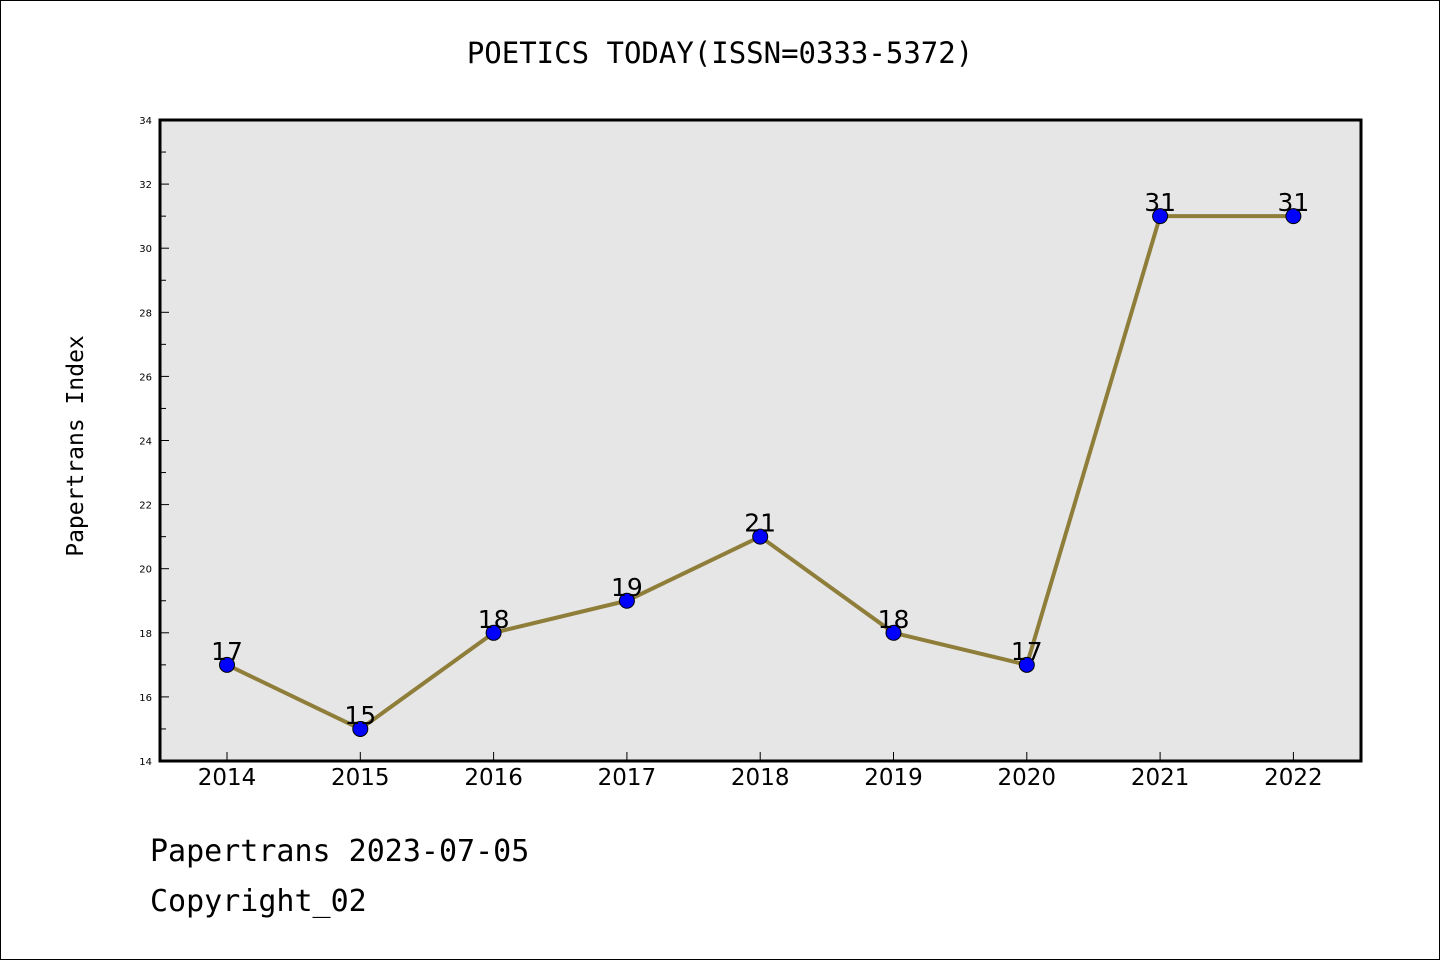 The width and height of the screenshot is (1440, 960). I want to click on footer-copyright: Copyright_02, so click(258, 901).